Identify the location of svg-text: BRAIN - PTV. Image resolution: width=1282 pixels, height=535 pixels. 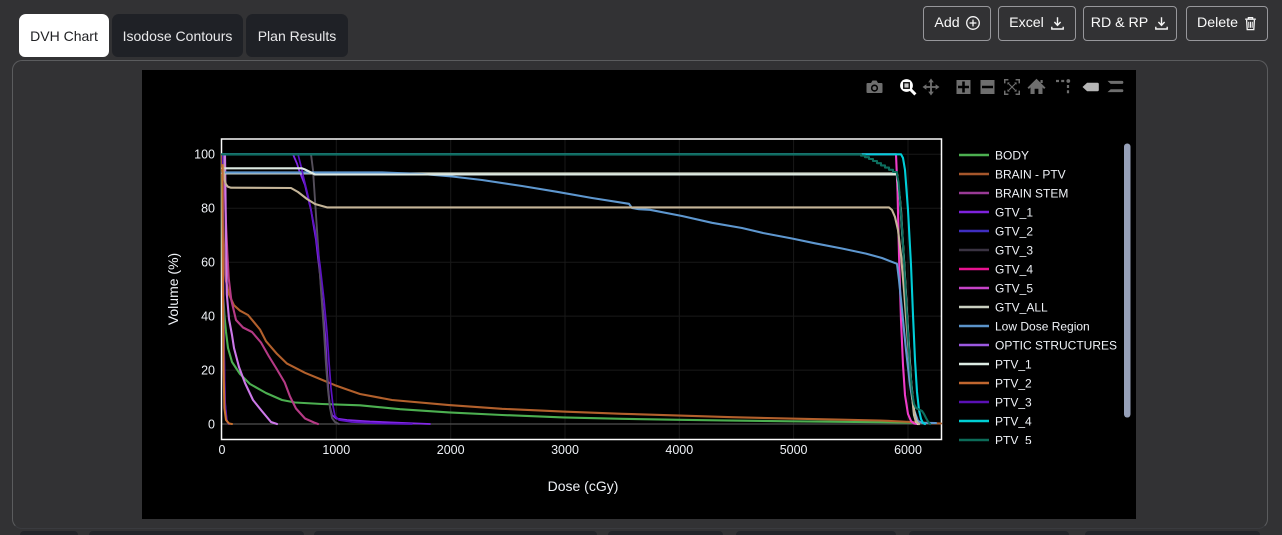
(1030, 175).